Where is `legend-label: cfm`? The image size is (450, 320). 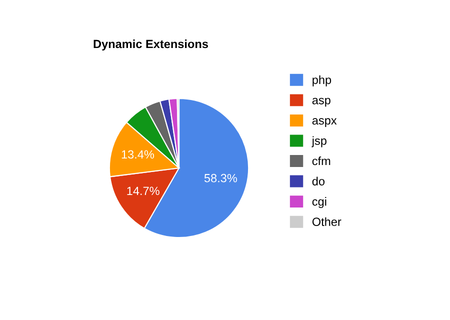
legend-label: cfm is located at coordinates (321, 161).